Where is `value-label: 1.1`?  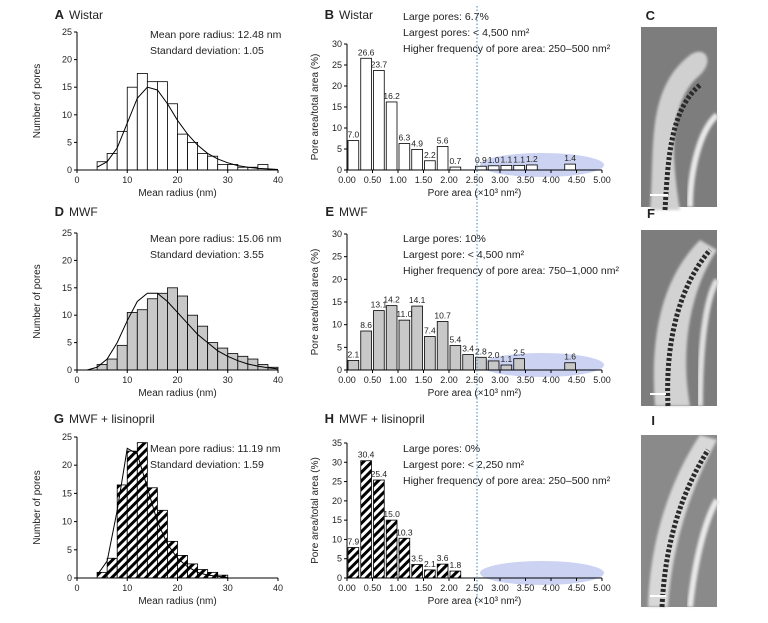
value-label: 1.1 is located at coordinates (519, 159).